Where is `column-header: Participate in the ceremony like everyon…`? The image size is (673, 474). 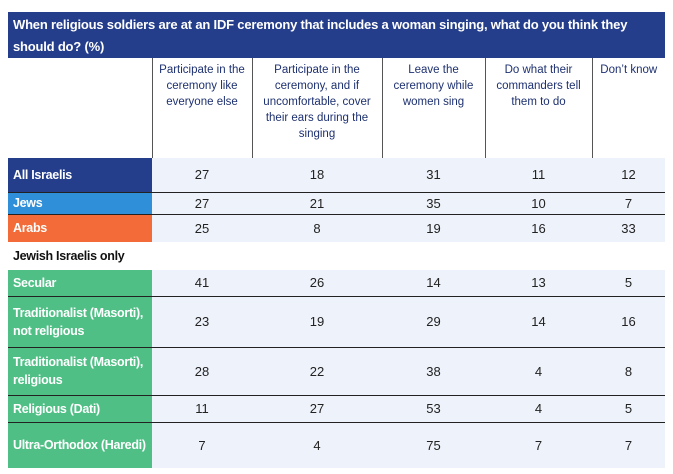
column-header: Participate in the ceremony like everyon… is located at coordinates (201, 108).